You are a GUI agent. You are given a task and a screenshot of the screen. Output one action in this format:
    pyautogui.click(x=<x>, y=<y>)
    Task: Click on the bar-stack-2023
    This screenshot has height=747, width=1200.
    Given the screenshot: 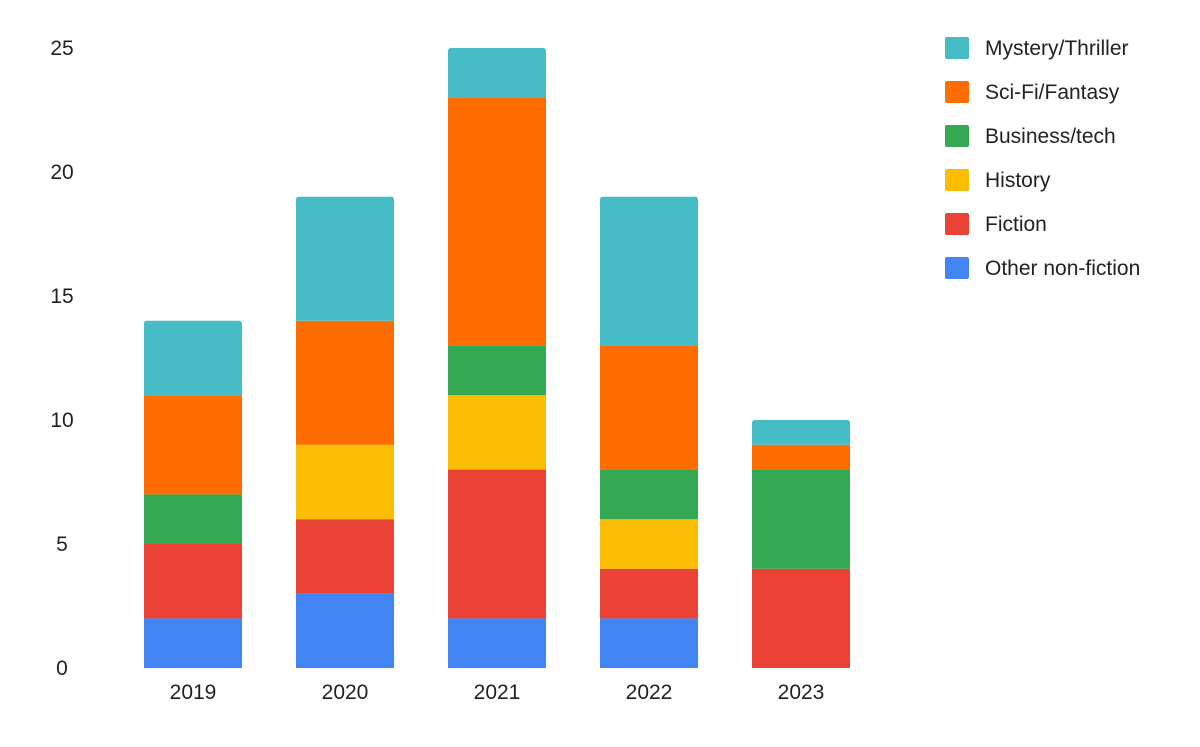 What is the action you would take?
    pyautogui.click(x=801, y=544)
    